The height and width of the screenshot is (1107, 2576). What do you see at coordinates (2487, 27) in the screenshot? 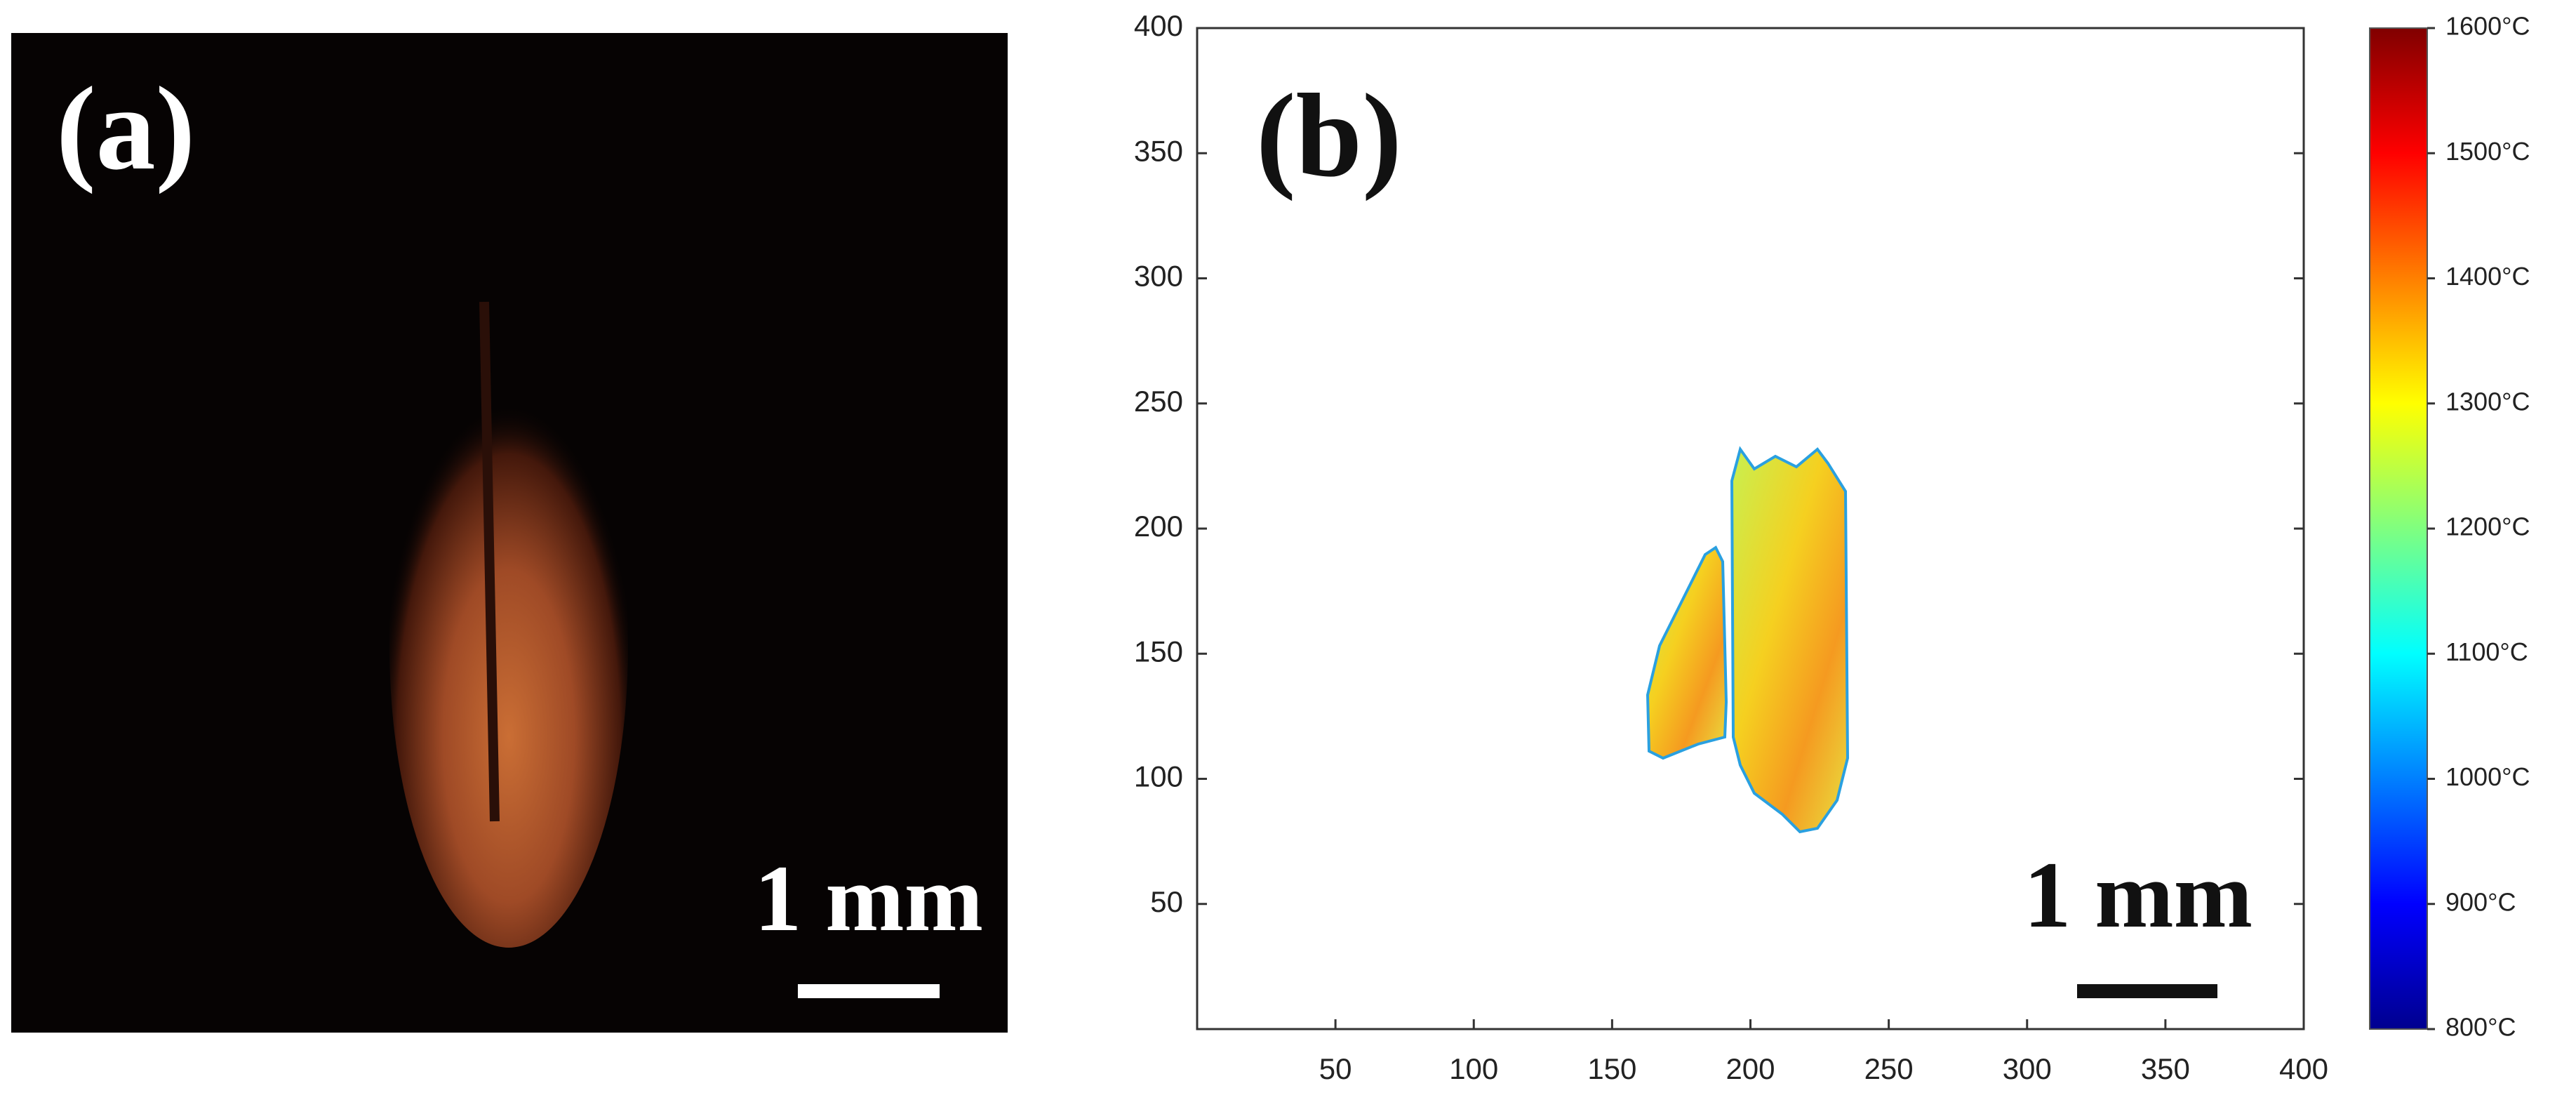
I see `colorbar-label: 1600°C` at bounding box center [2487, 27].